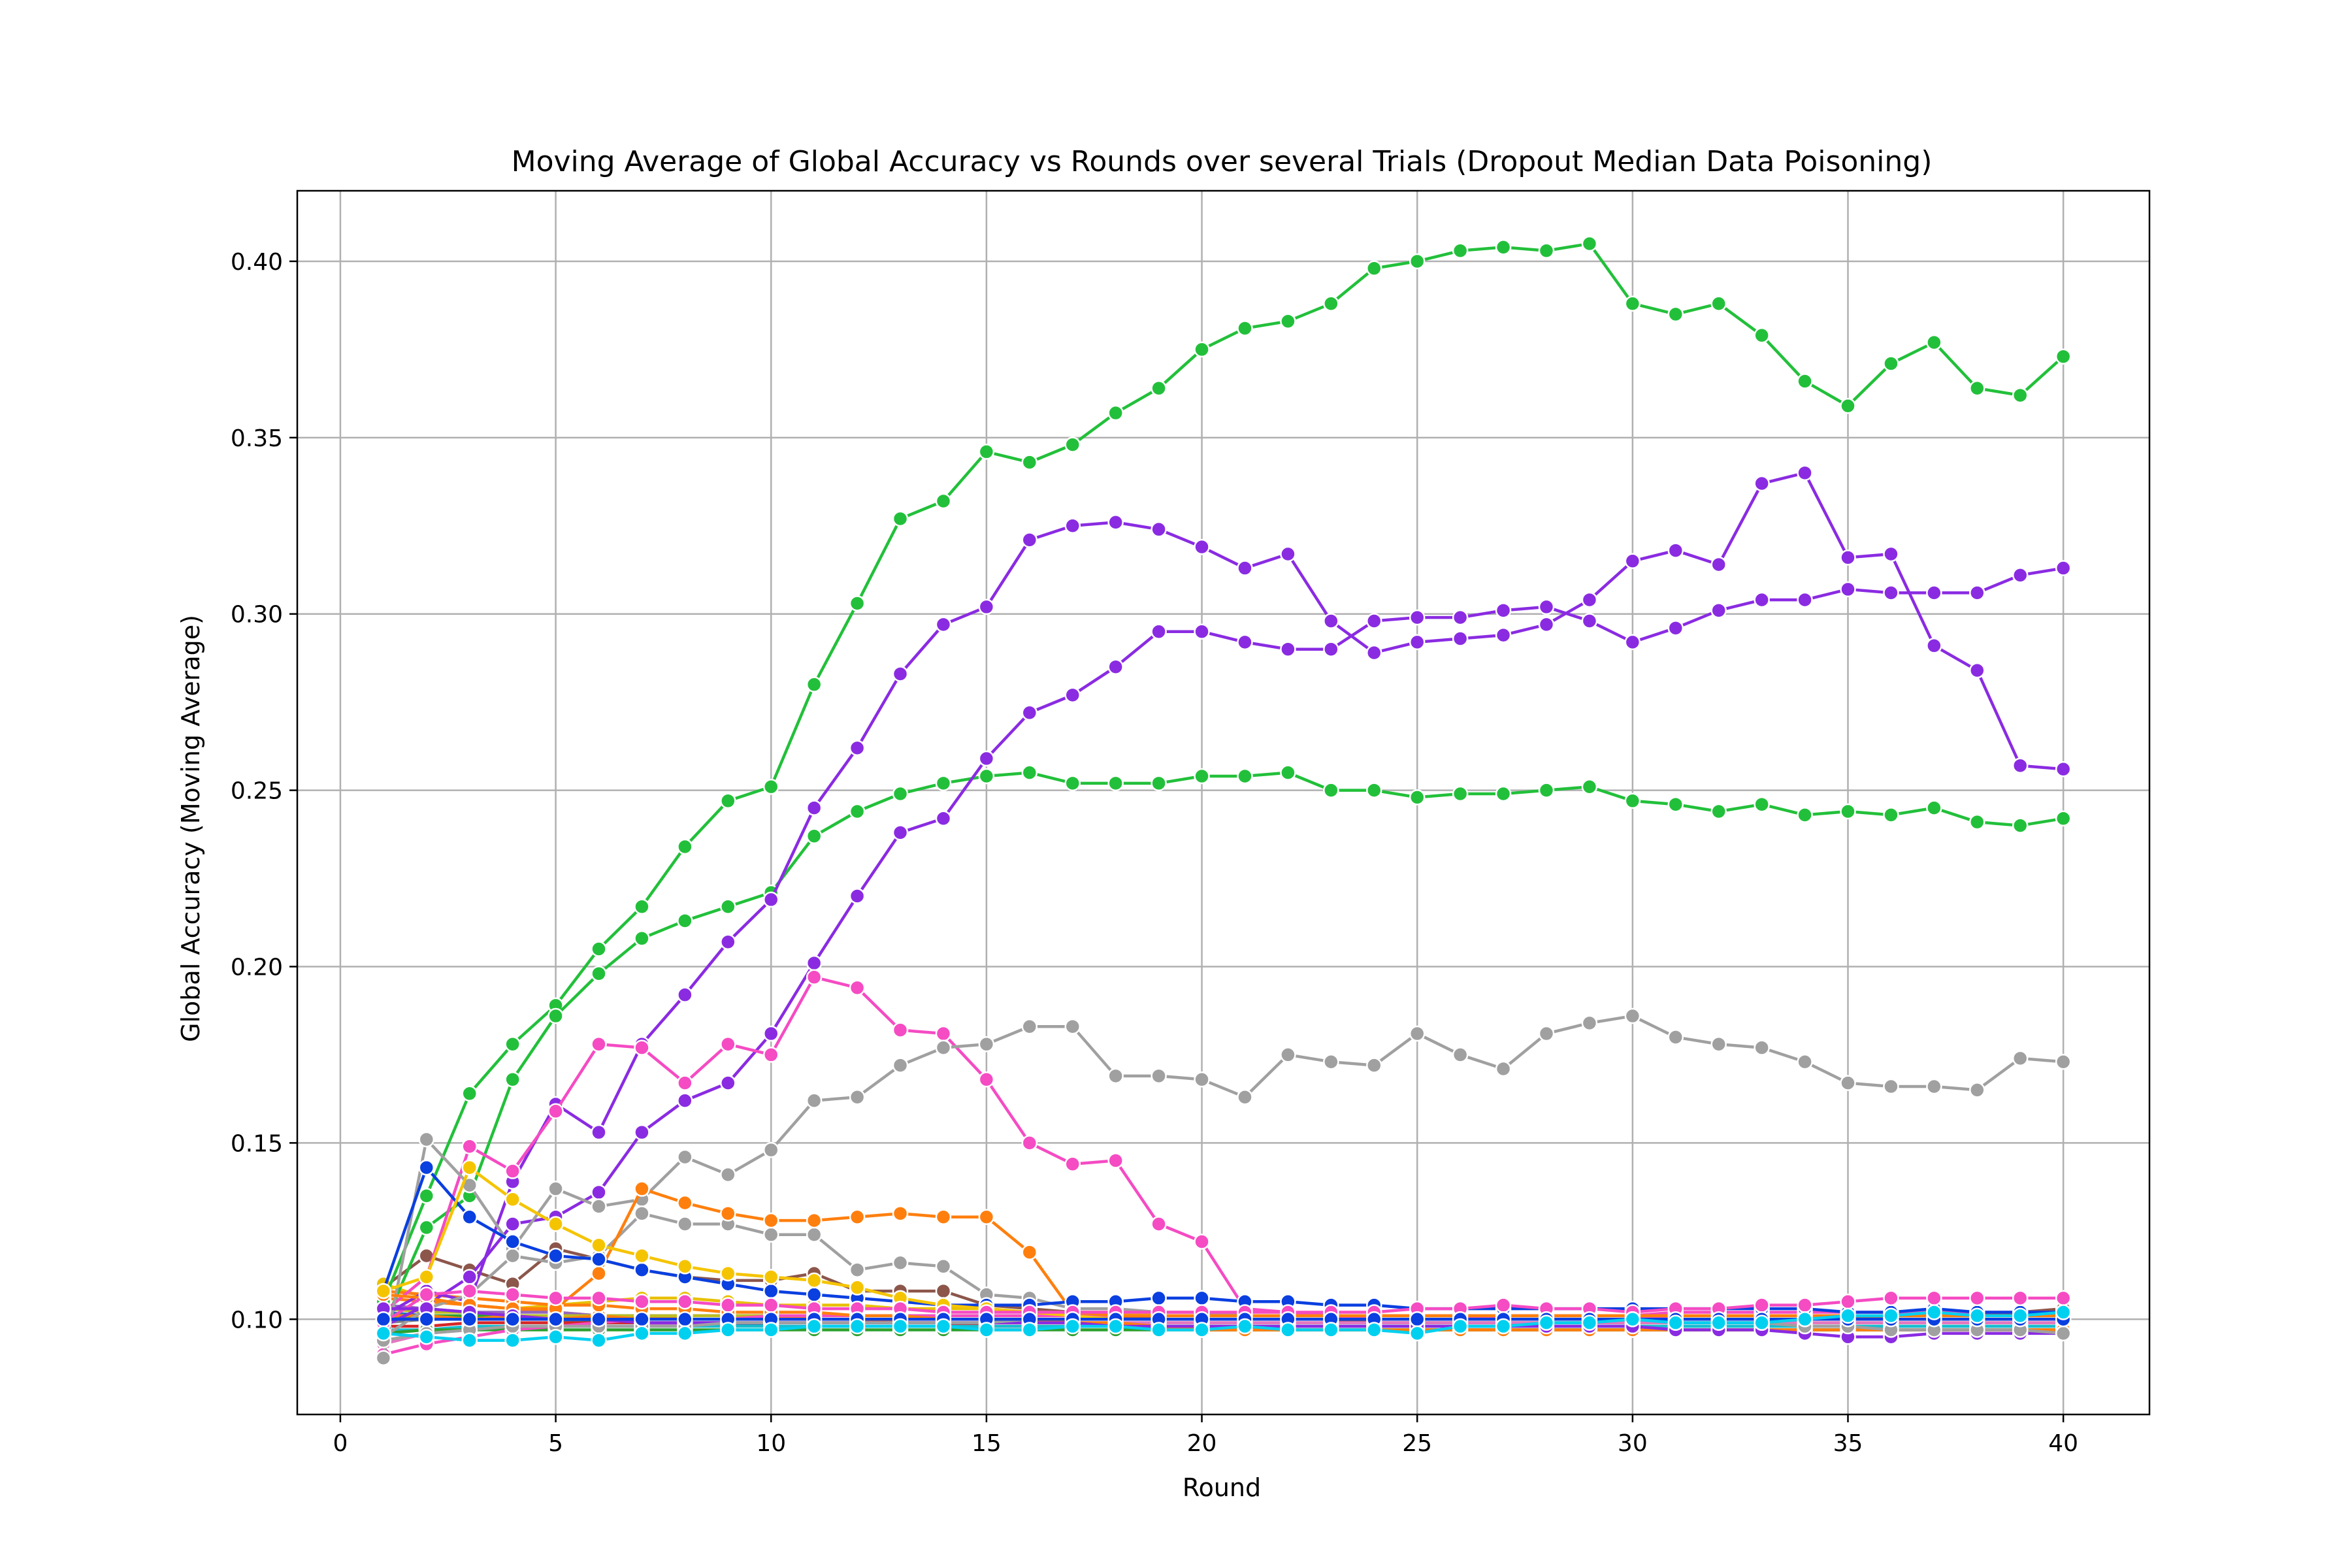  I want to click on series, so click(1223, 1326).